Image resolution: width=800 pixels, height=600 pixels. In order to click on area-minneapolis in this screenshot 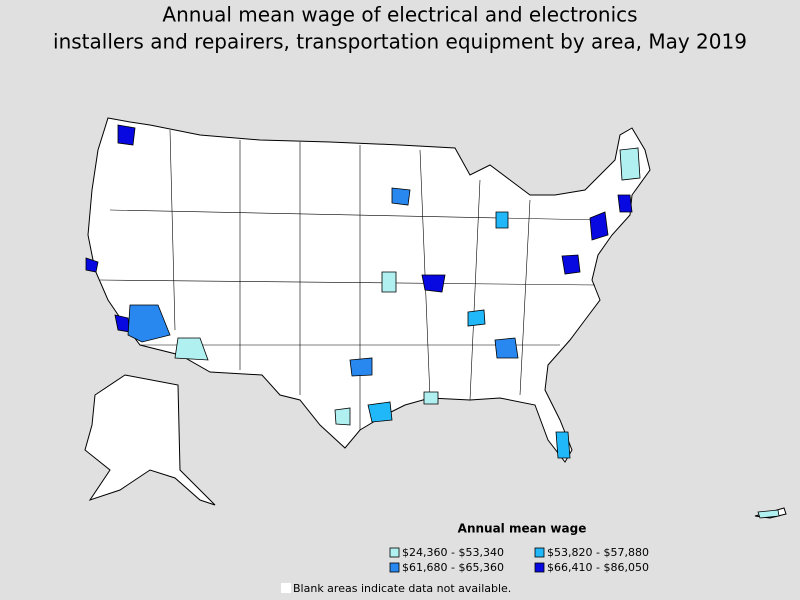, I will do `click(401, 196)`.